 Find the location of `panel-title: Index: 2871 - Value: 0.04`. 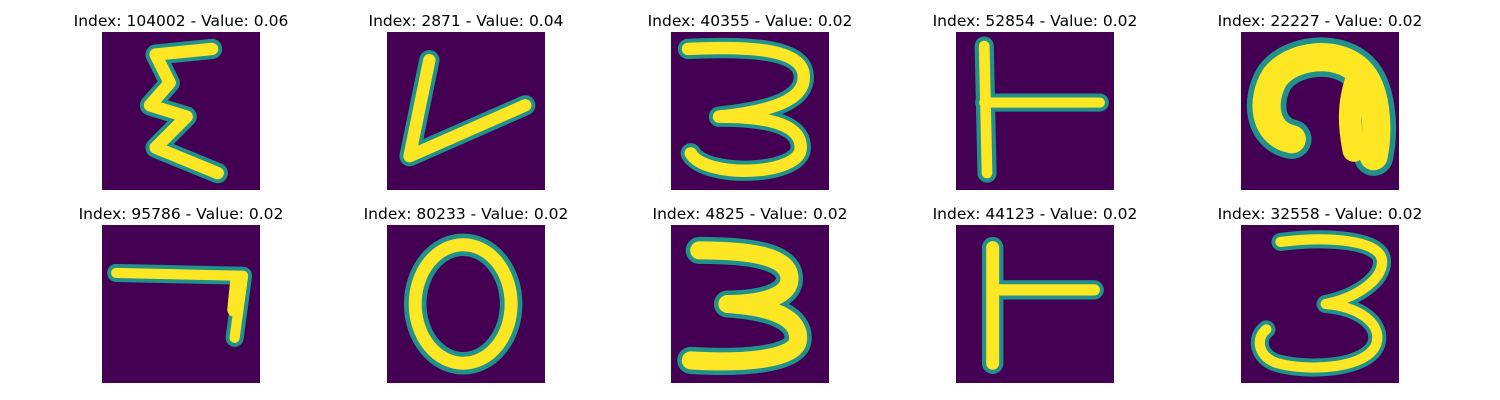

panel-title: Index: 2871 - Value: 0.04 is located at coordinates (466, 21).